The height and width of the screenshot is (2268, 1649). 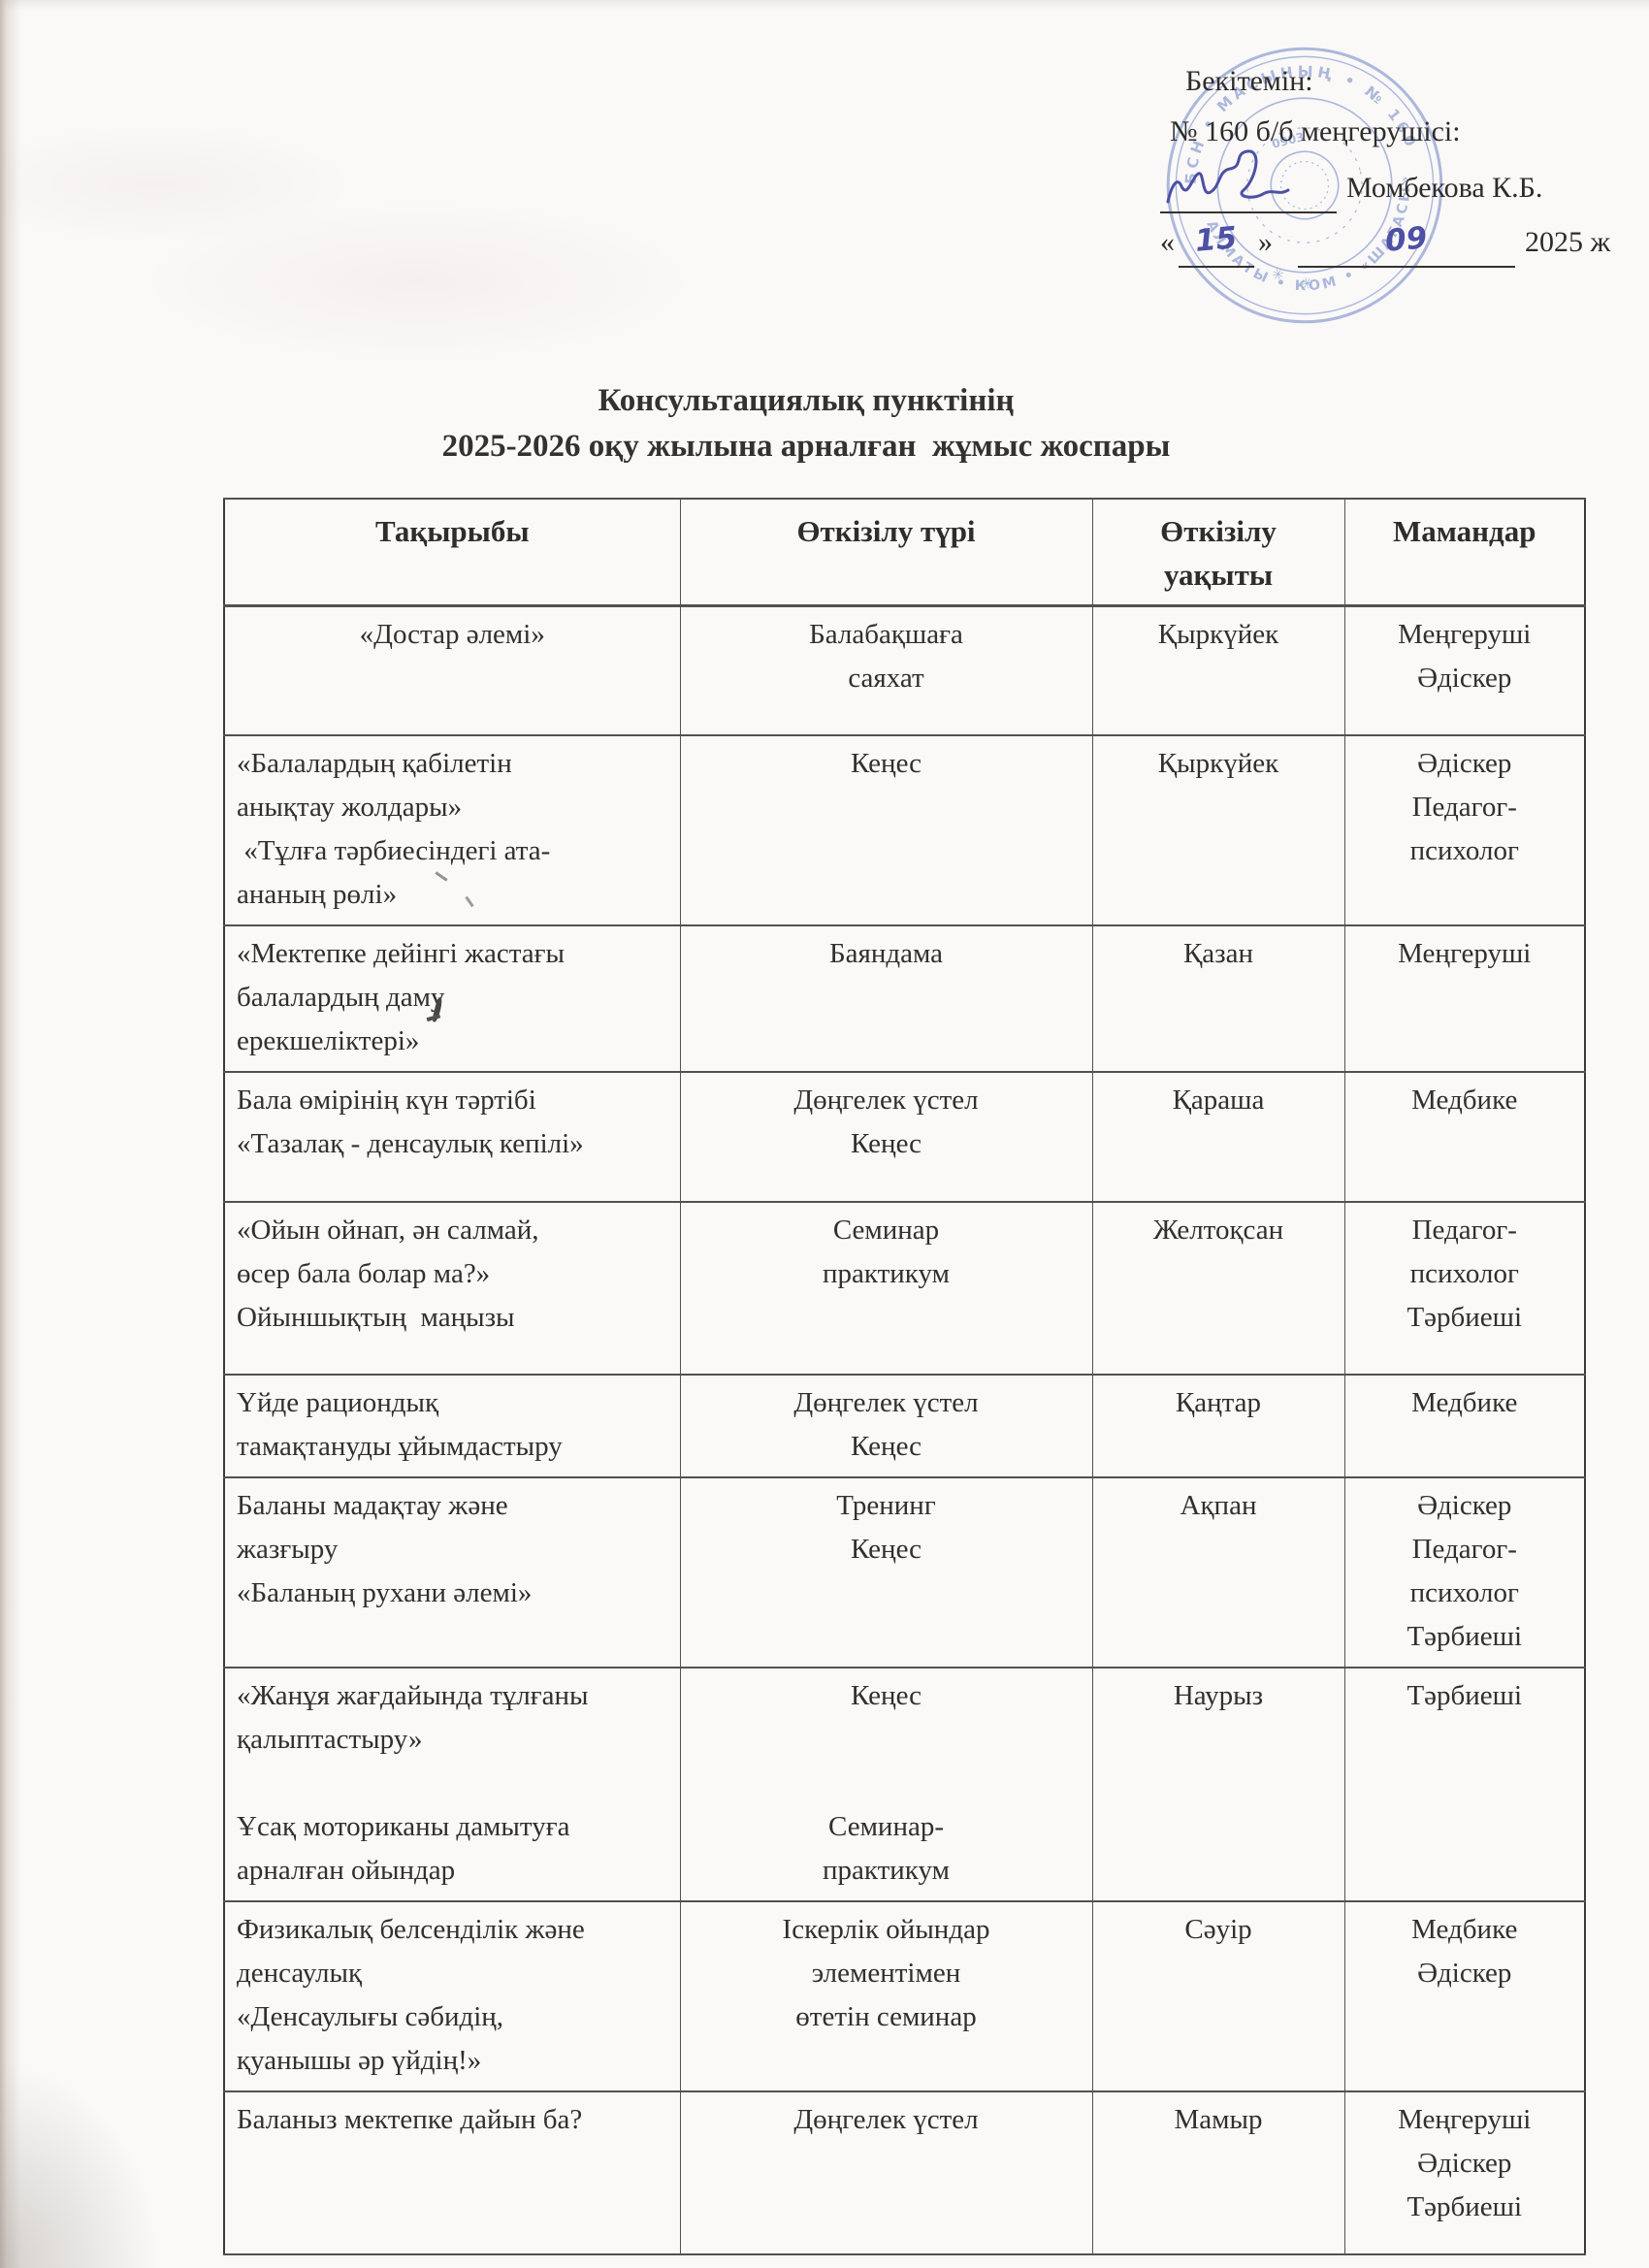 I want to click on cell-type: Баяндама, so click(x=886, y=998).